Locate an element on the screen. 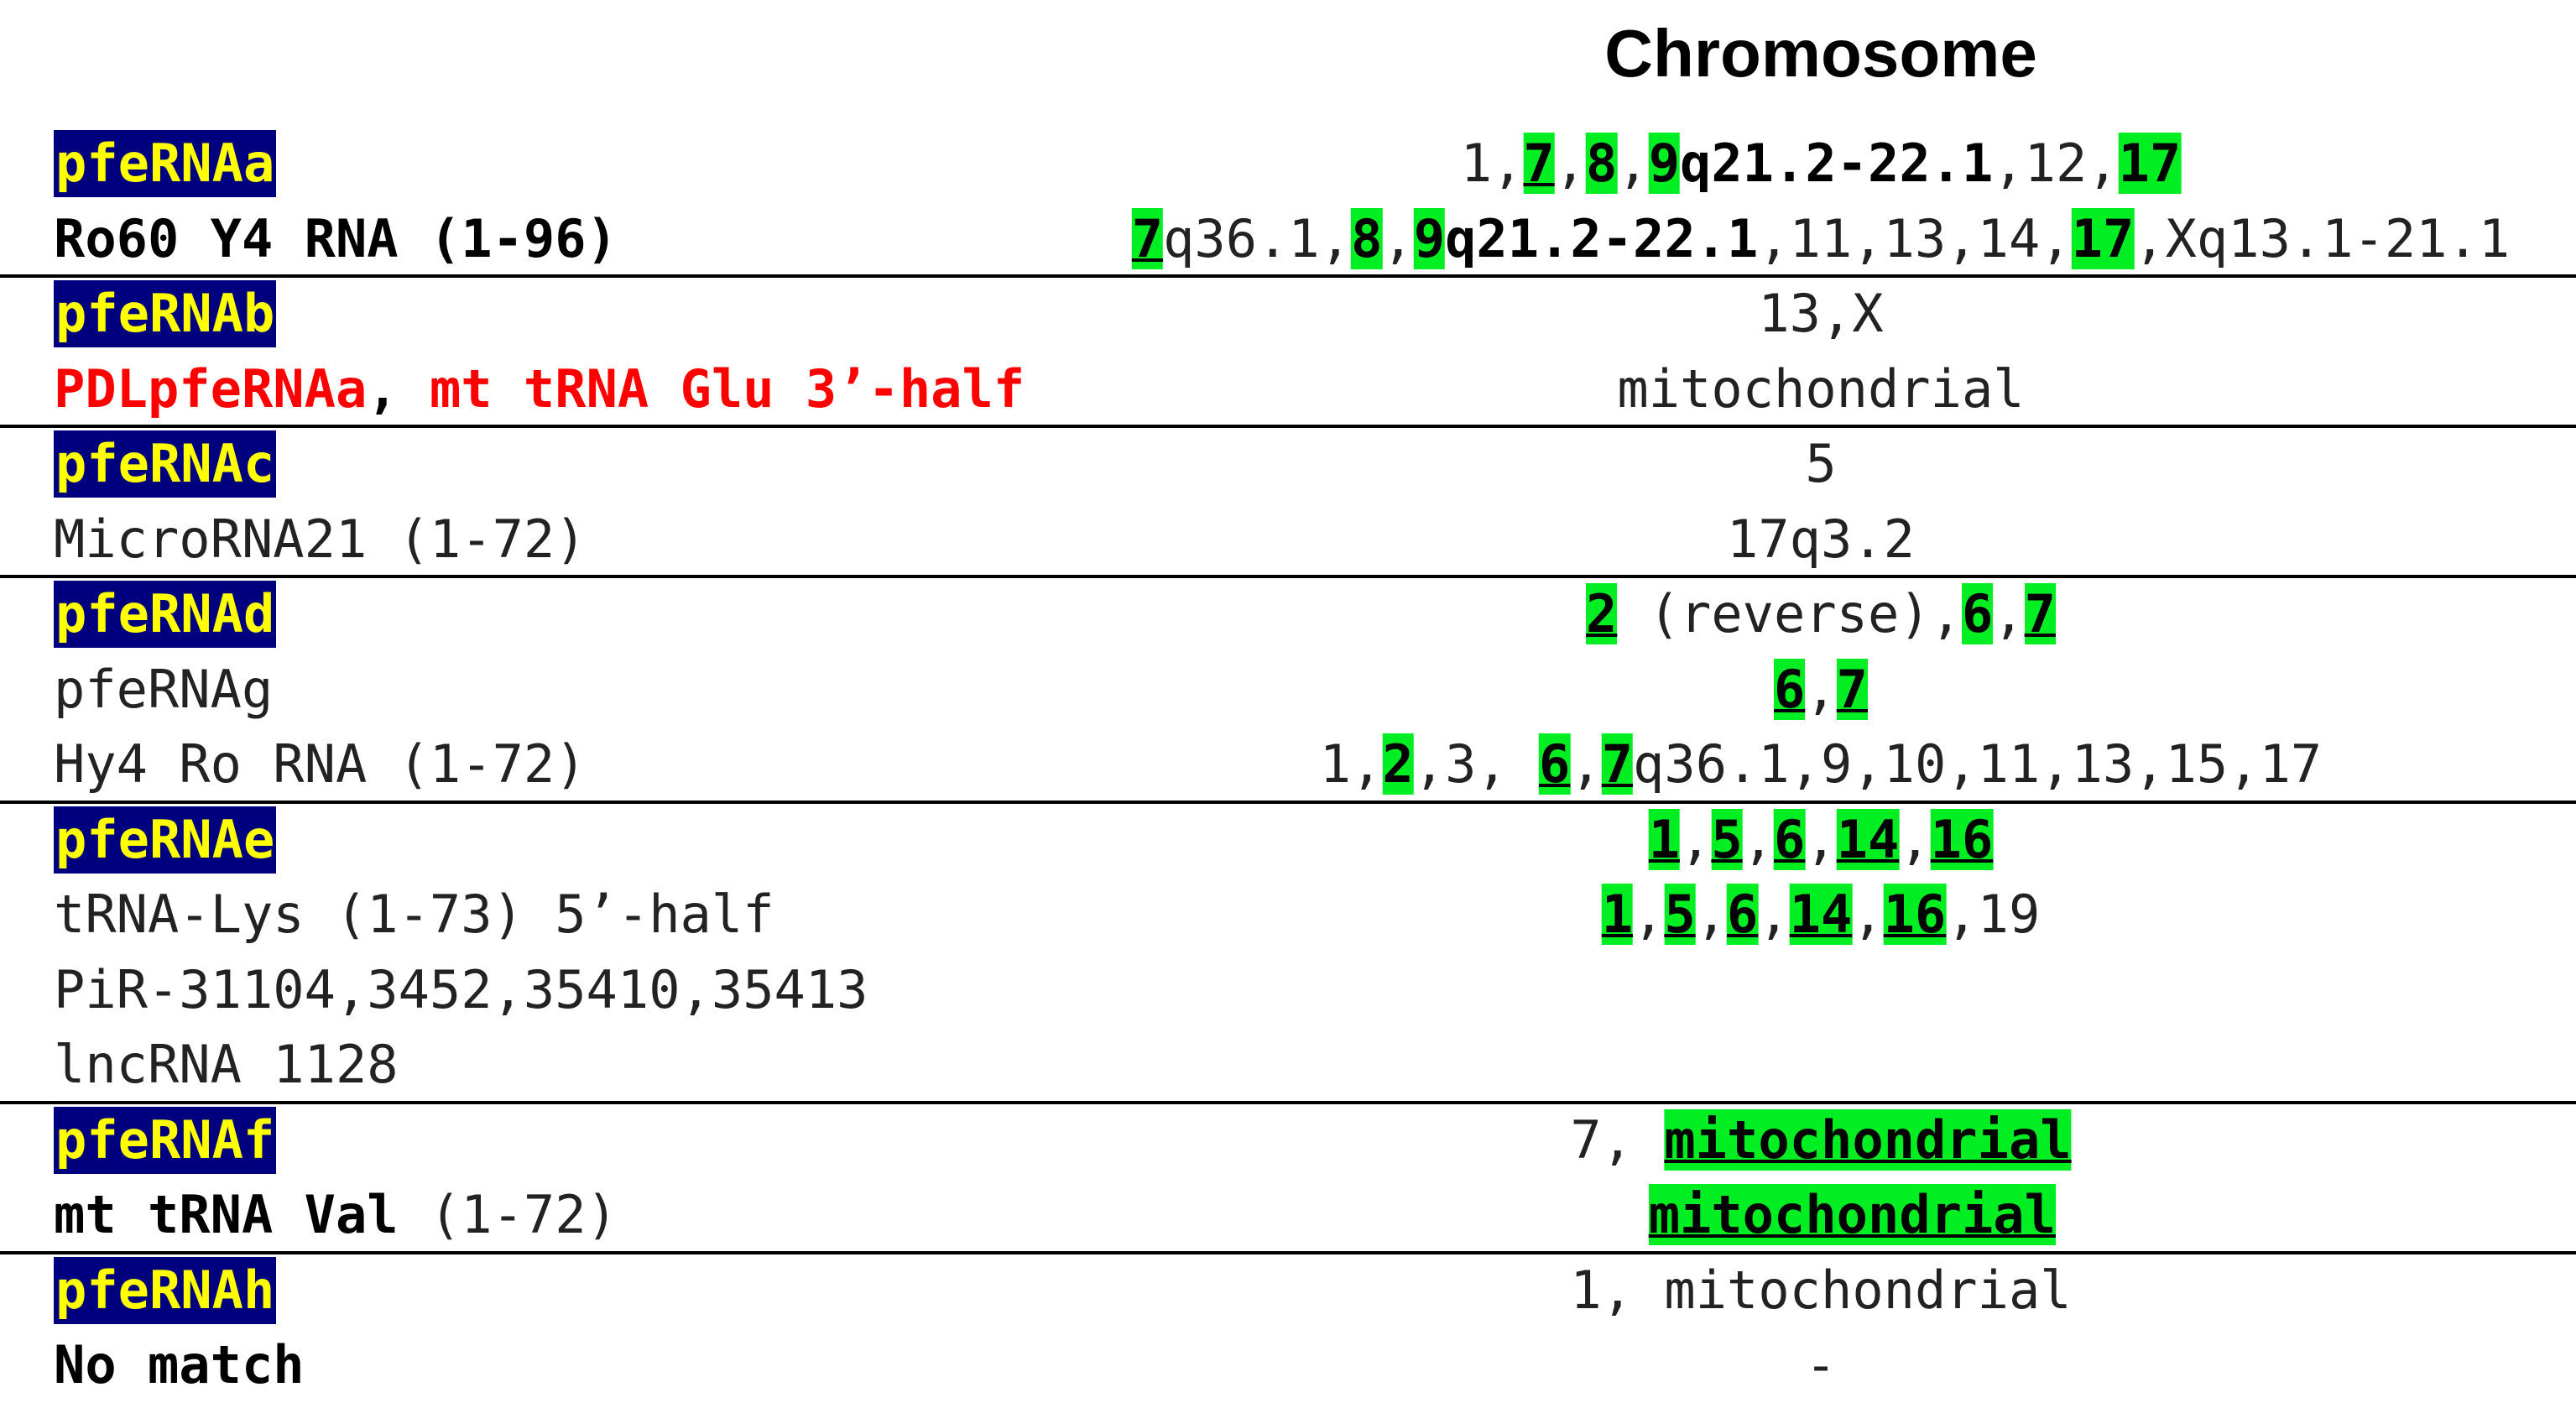  rna-name: pfeRNAc is located at coordinates (165, 464).